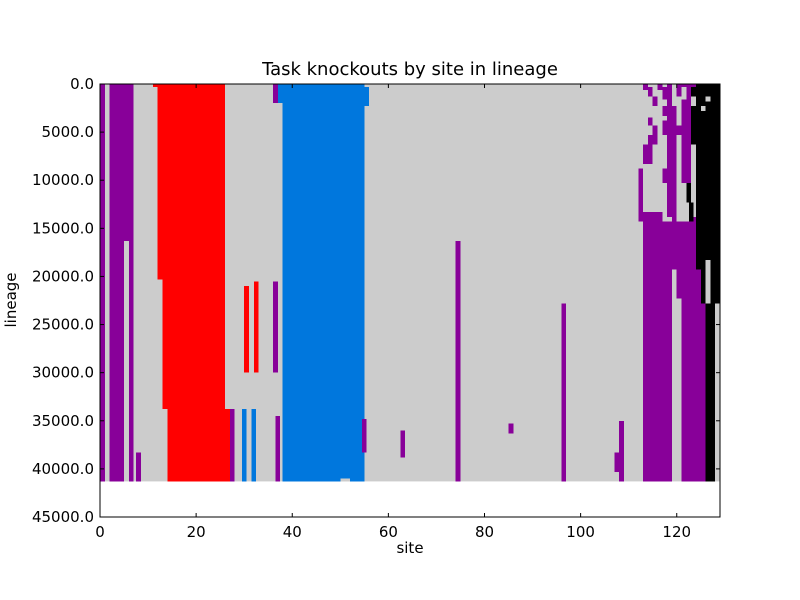  I want to click on y-tick-label: 20000.0, so click(63, 276).